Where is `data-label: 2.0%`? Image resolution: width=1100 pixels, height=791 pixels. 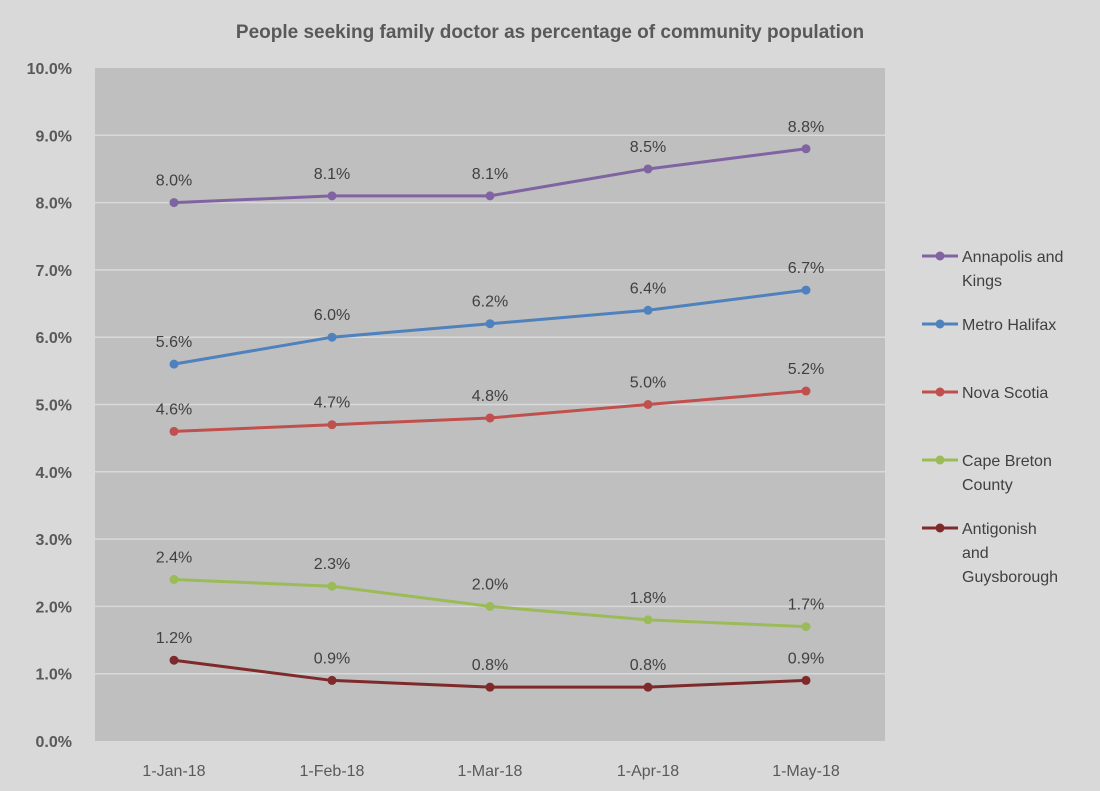 data-label: 2.0% is located at coordinates (490, 584).